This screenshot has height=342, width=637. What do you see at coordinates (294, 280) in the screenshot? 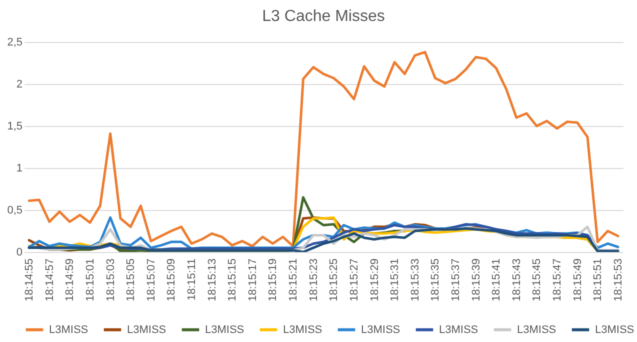
I see `x-tick-label: 18:15:21` at bounding box center [294, 280].